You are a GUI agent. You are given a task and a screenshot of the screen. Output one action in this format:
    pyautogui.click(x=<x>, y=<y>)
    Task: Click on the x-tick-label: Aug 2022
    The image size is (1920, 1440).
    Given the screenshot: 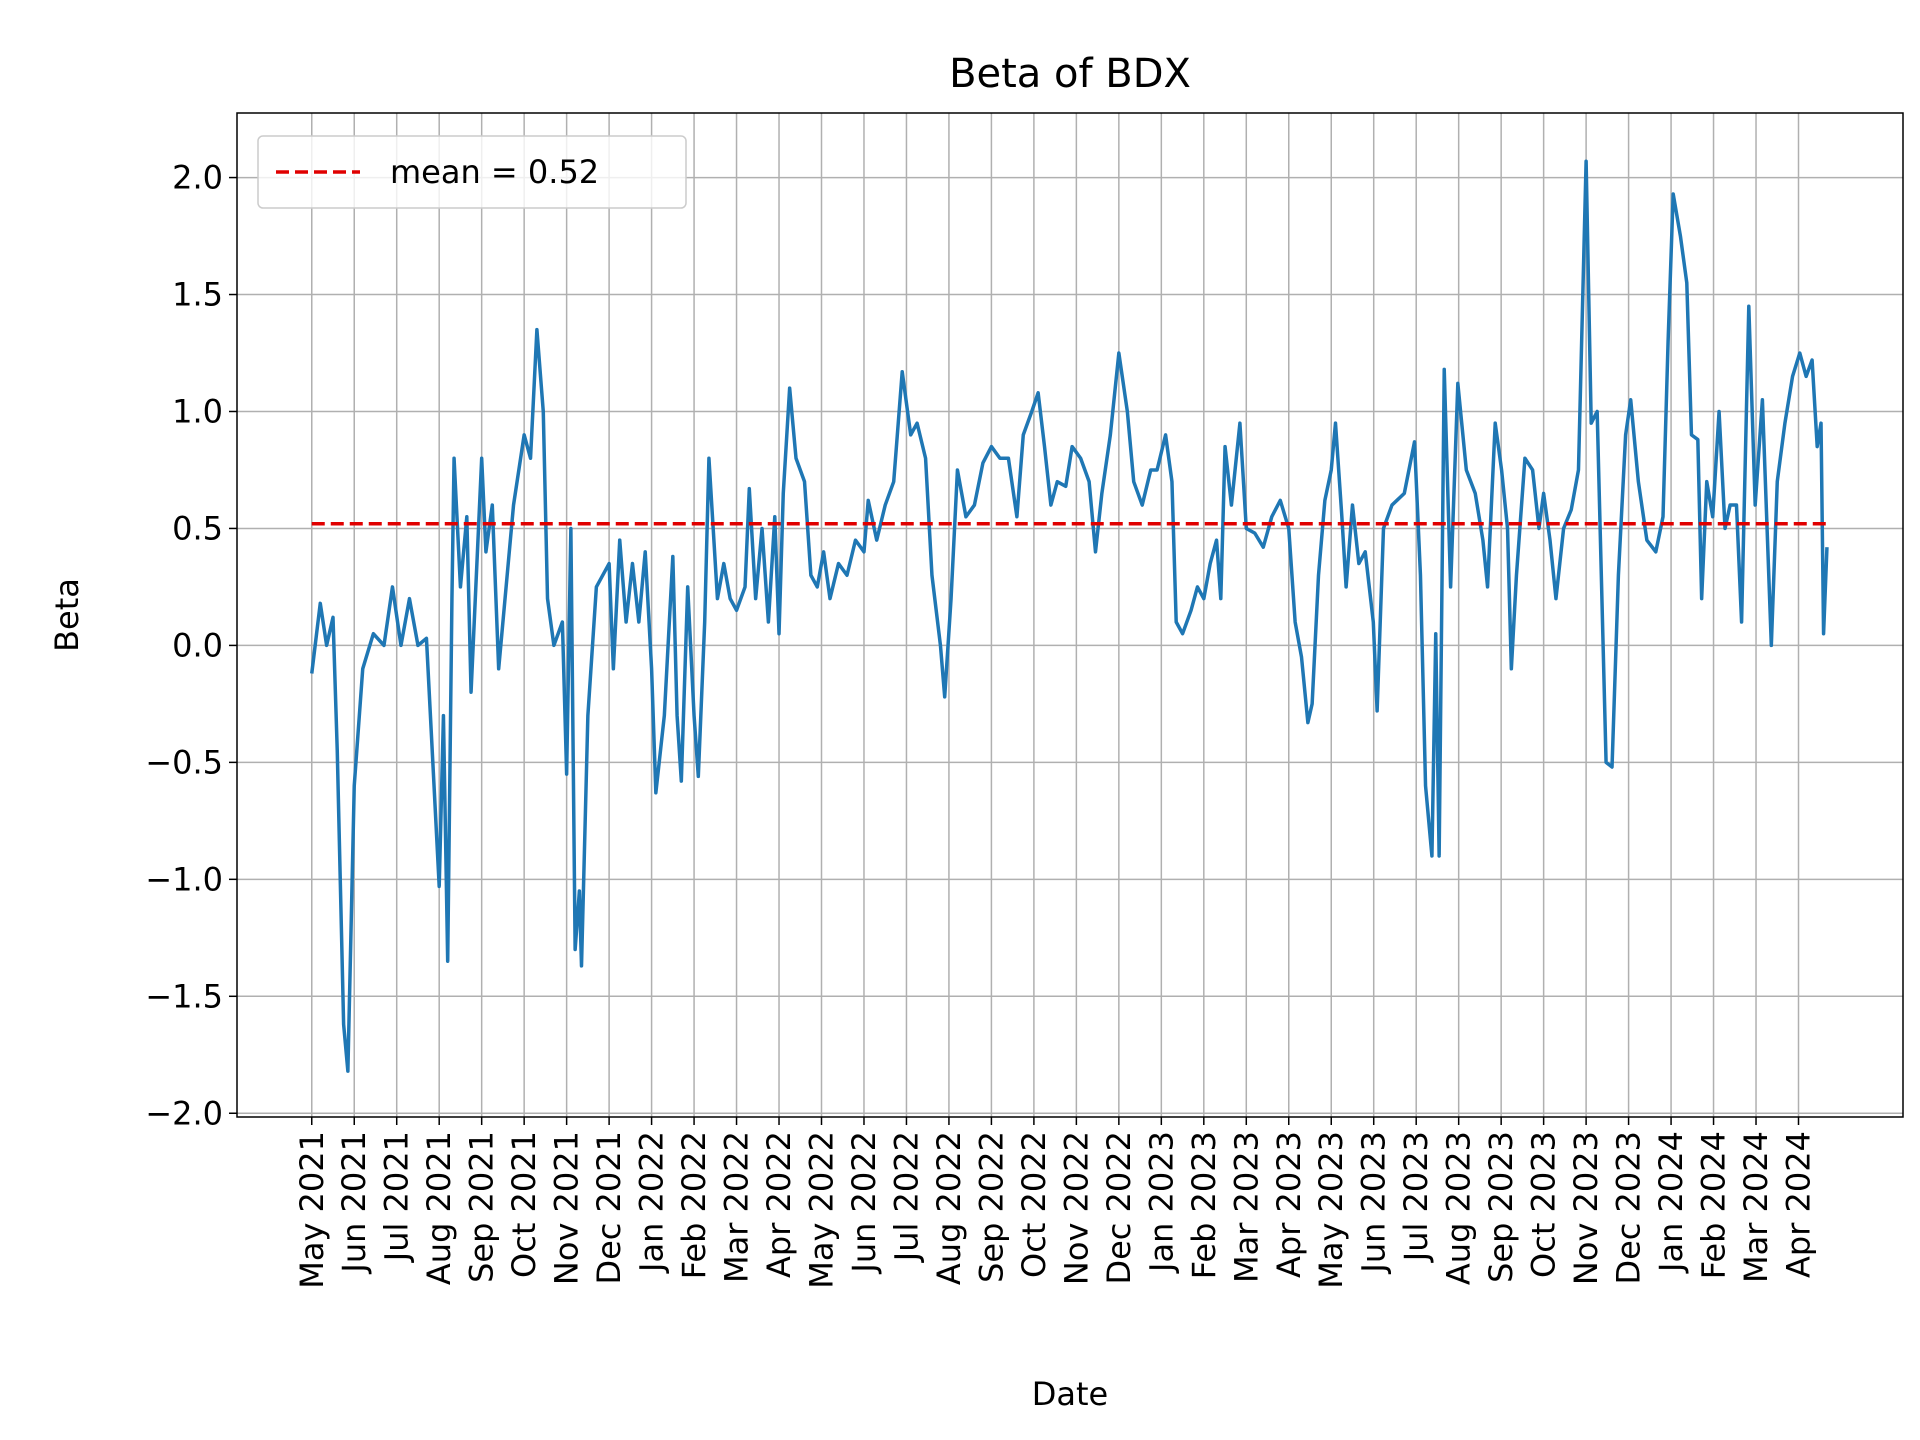 What is the action you would take?
    pyautogui.click(x=949, y=1208)
    